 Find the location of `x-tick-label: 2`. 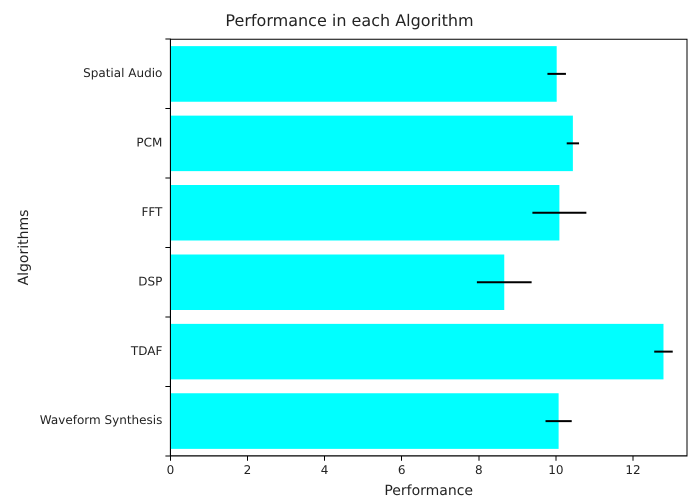

x-tick-label: 2 is located at coordinates (248, 470).